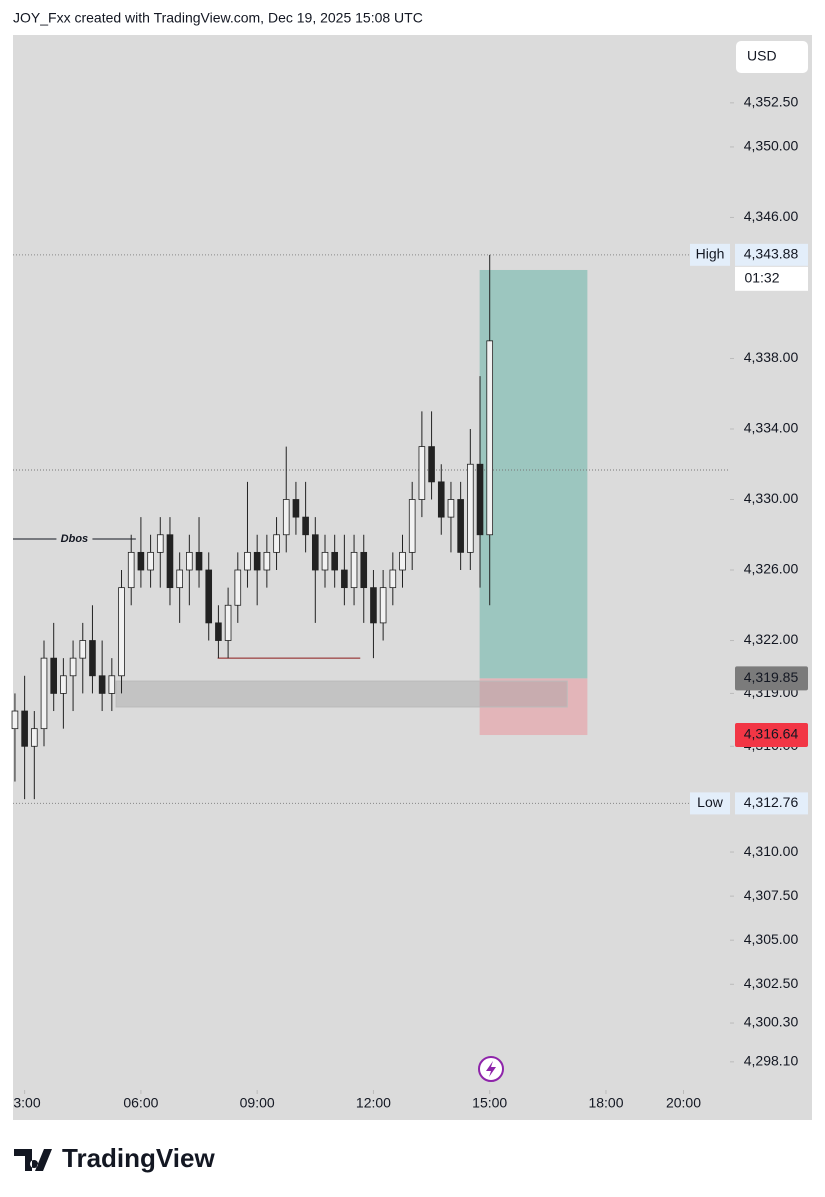 Image resolution: width=825 pixels, height=1197 pixels. I want to click on y-tick-label: 4,298.10, so click(771, 1061).